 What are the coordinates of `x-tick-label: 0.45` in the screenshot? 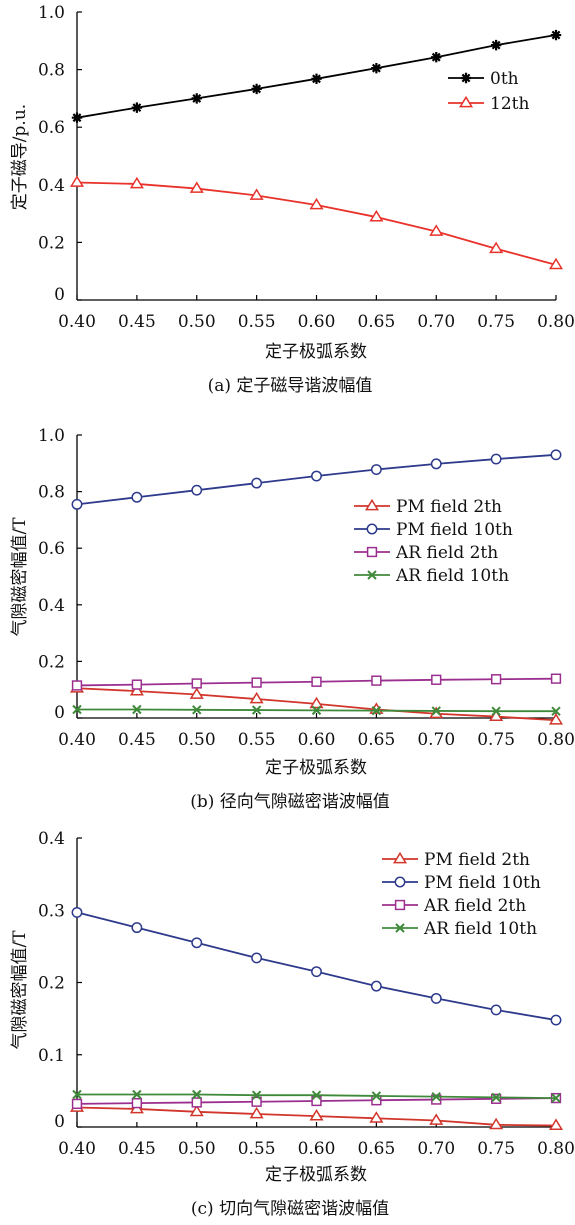 It's located at (137, 322).